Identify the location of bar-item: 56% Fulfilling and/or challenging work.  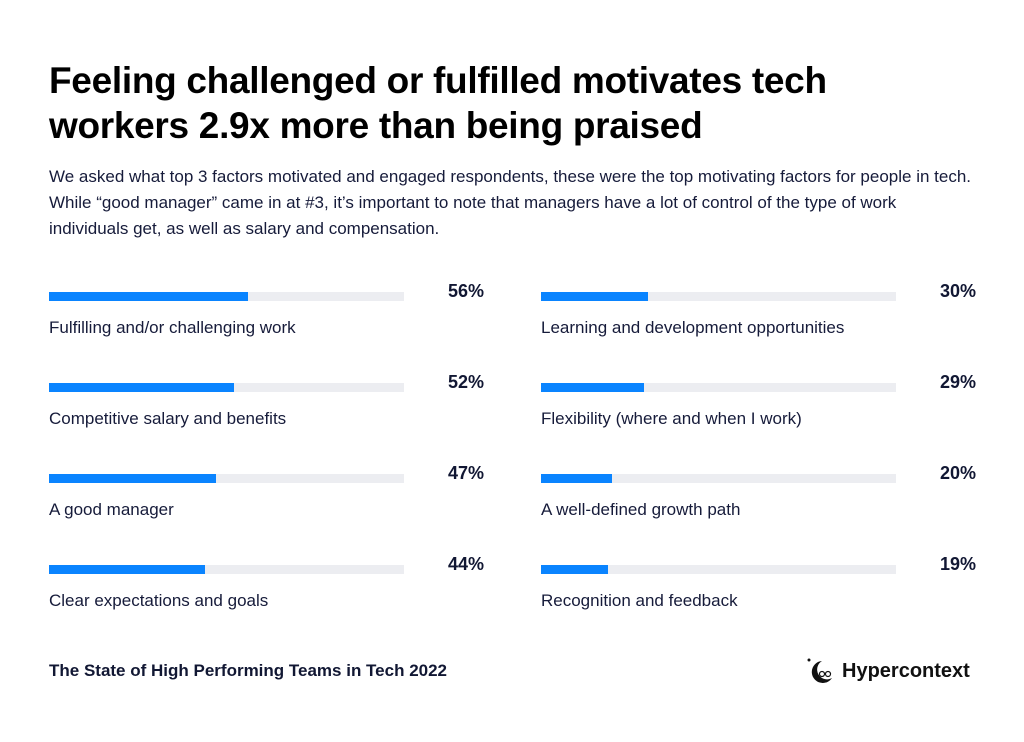
(266, 311).